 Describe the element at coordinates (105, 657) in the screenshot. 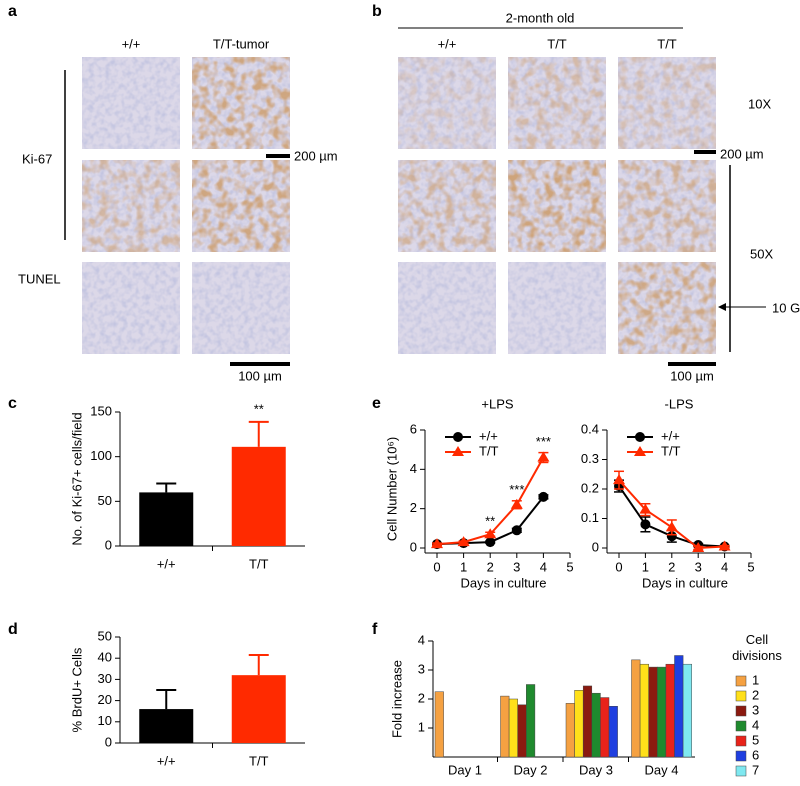

I see `y-tick-label: 40` at that location.